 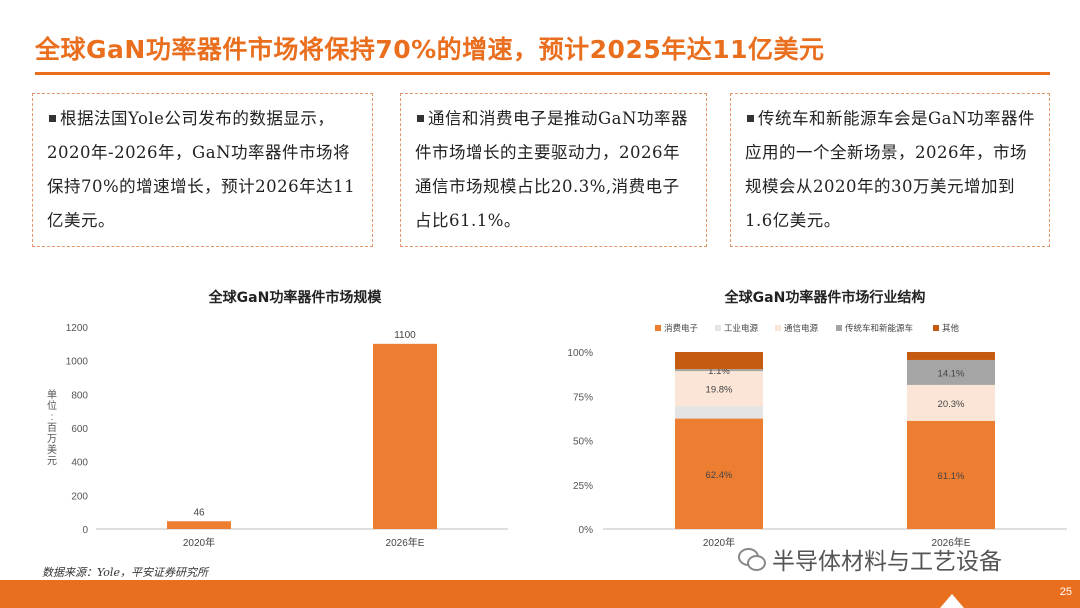 I want to click on slide-title: 全球GaN功率器件市场将保持70%的增速，预计2025年达11亿美元, so click(x=430, y=49).